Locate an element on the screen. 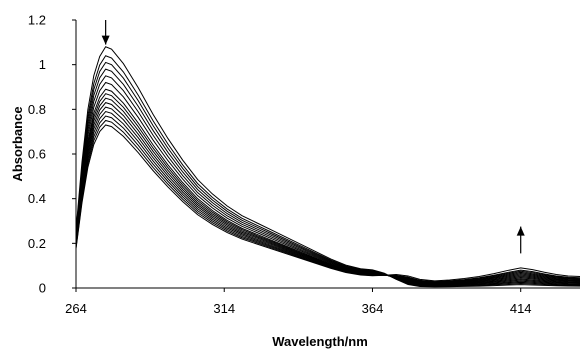 The height and width of the screenshot is (354, 581). arrow-down-annotation is located at coordinates (105, 32).